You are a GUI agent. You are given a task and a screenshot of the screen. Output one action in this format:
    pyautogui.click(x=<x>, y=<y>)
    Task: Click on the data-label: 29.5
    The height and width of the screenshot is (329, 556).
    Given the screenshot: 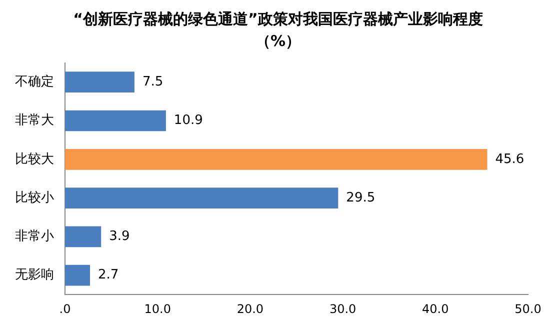 What is the action you would take?
    pyautogui.click(x=361, y=198)
    